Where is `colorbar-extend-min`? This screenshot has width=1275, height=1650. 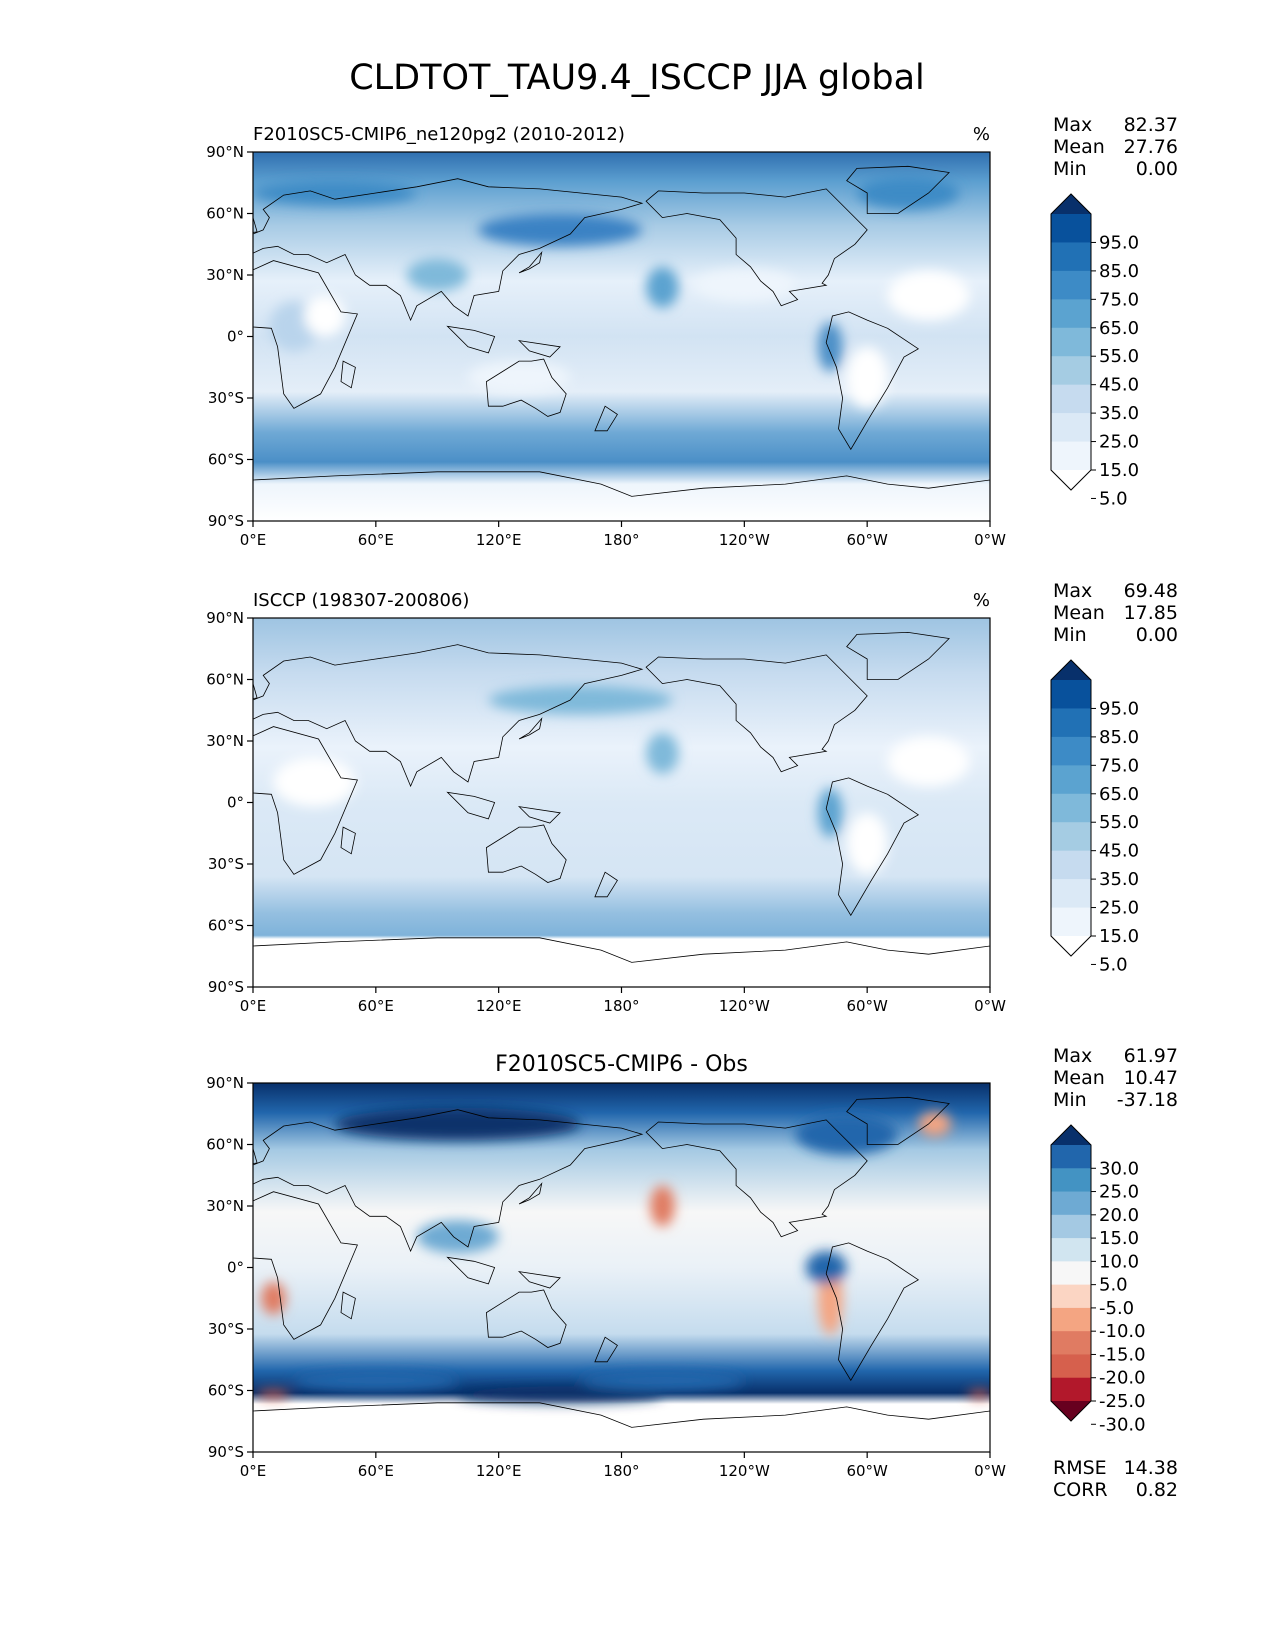 colorbar-extend-min is located at coordinates (1071, 480).